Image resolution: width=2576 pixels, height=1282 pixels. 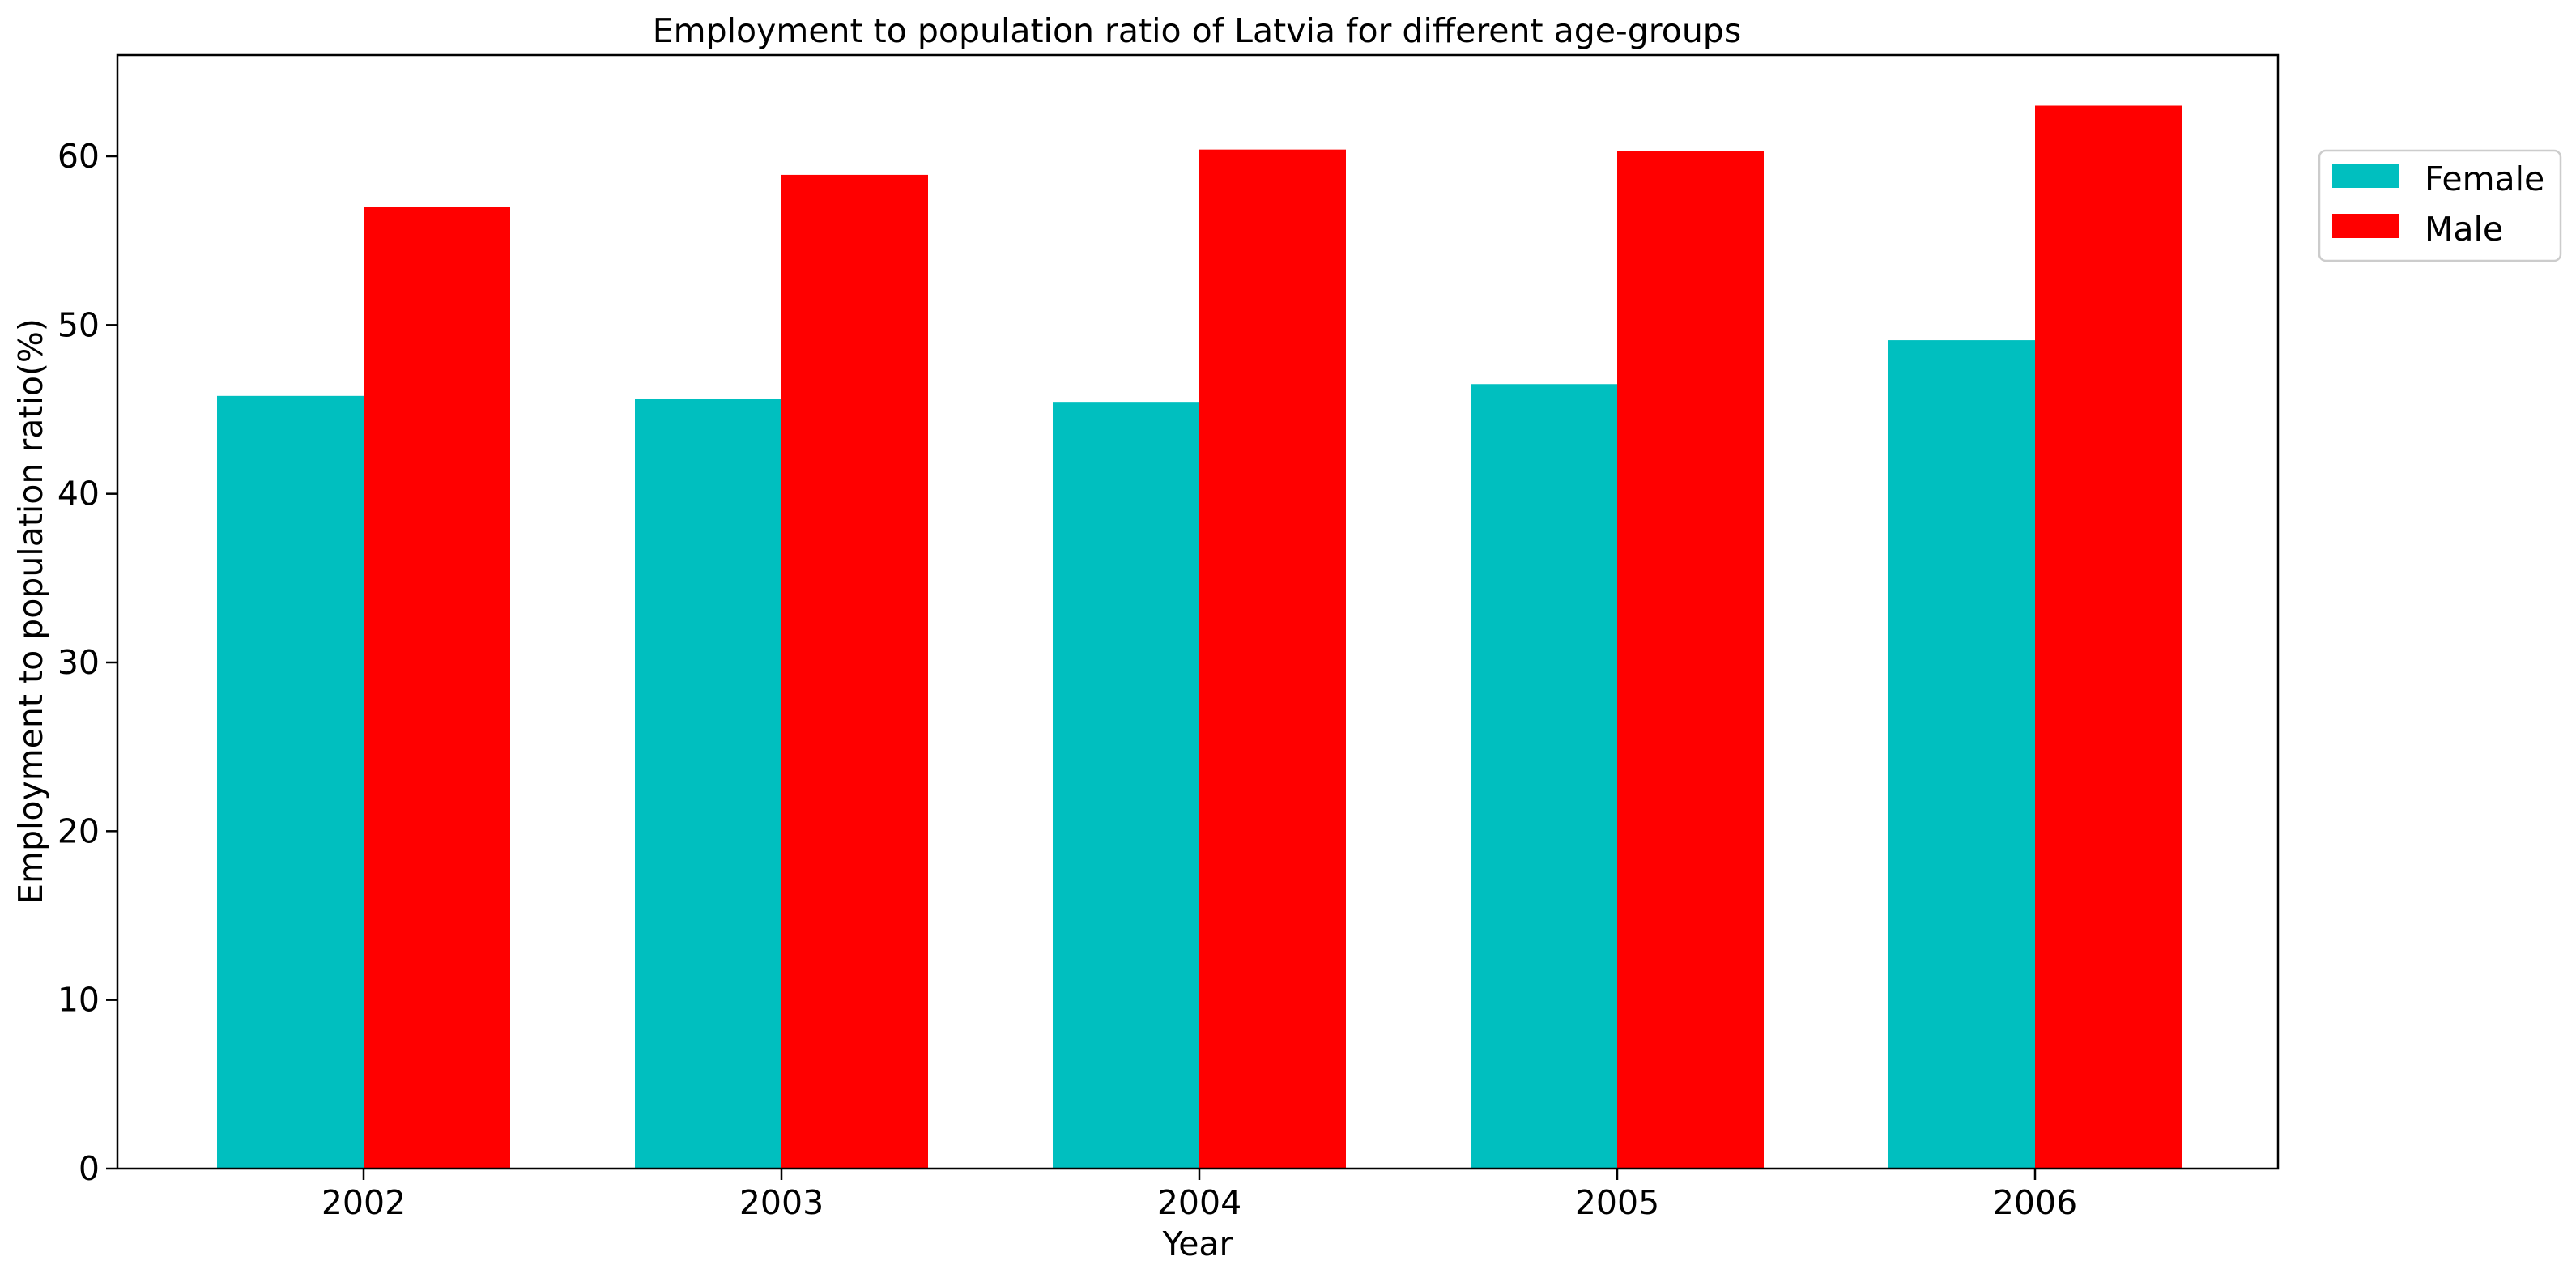 What do you see at coordinates (1272, 659) in the screenshot?
I see `bar-male-2004` at bounding box center [1272, 659].